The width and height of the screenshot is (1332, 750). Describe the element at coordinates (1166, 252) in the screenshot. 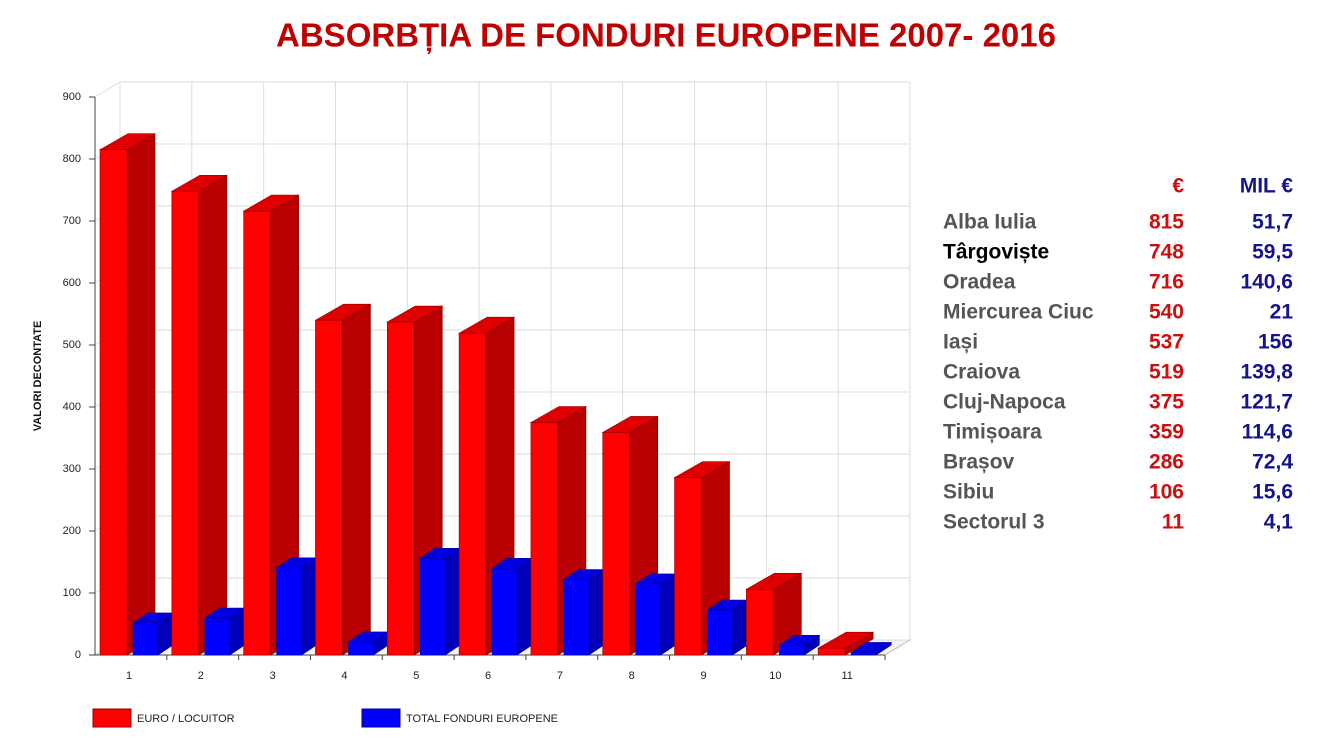

I see `table-value: 748` at that location.